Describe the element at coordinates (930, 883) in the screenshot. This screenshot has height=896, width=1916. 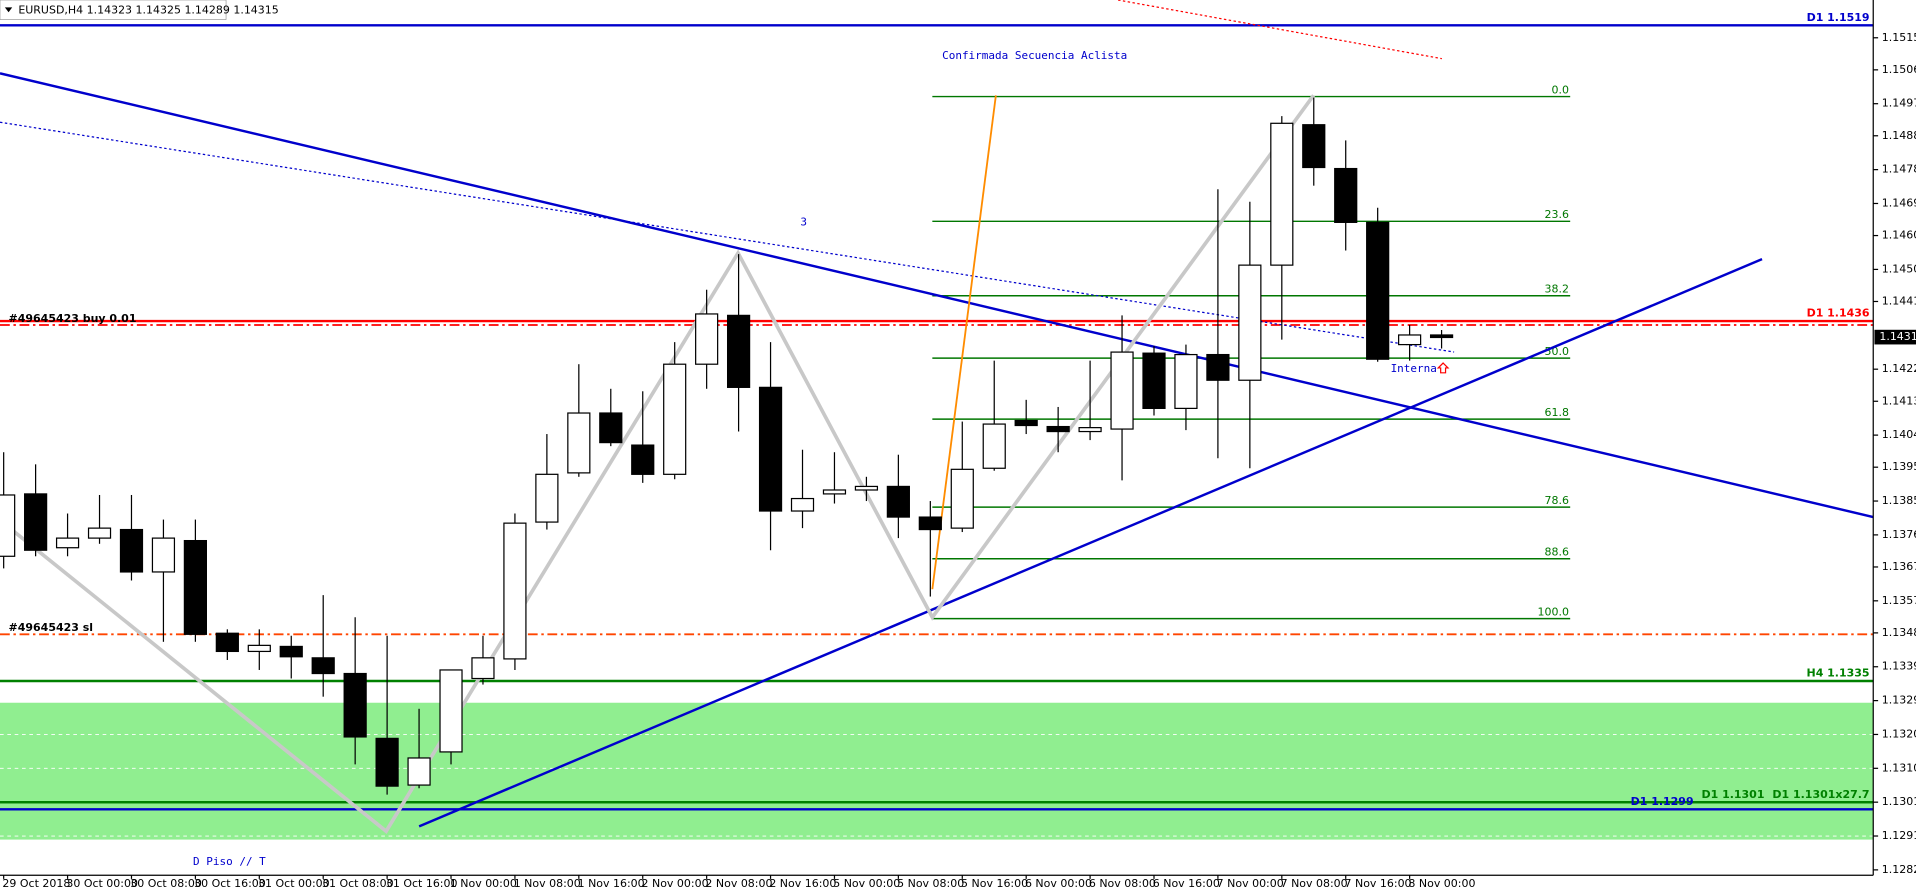
I see `x-tick-label: 5 Nov 08:00` at that location.